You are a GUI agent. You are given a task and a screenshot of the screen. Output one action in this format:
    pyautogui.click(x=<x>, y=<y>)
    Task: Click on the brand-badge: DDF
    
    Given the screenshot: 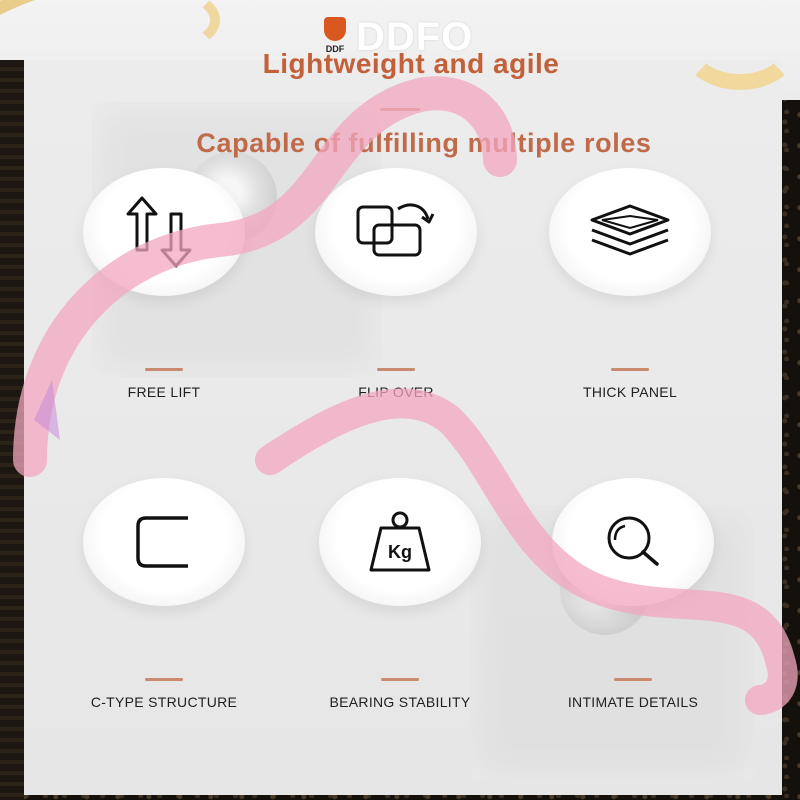 What is the action you would take?
    pyautogui.click(x=335, y=37)
    